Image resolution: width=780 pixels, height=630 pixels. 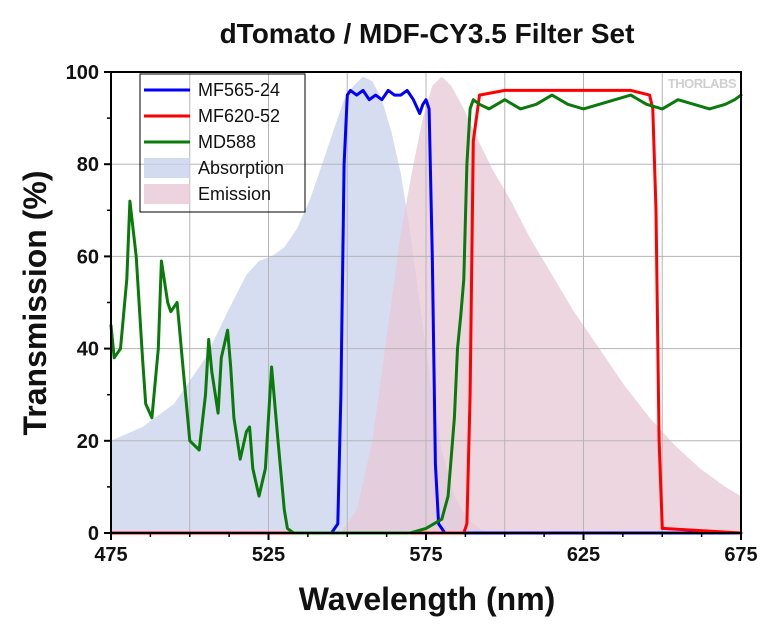 What do you see at coordinates (427, 599) in the screenshot?
I see `x-axis-title: Wavelength (nm)` at bounding box center [427, 599].